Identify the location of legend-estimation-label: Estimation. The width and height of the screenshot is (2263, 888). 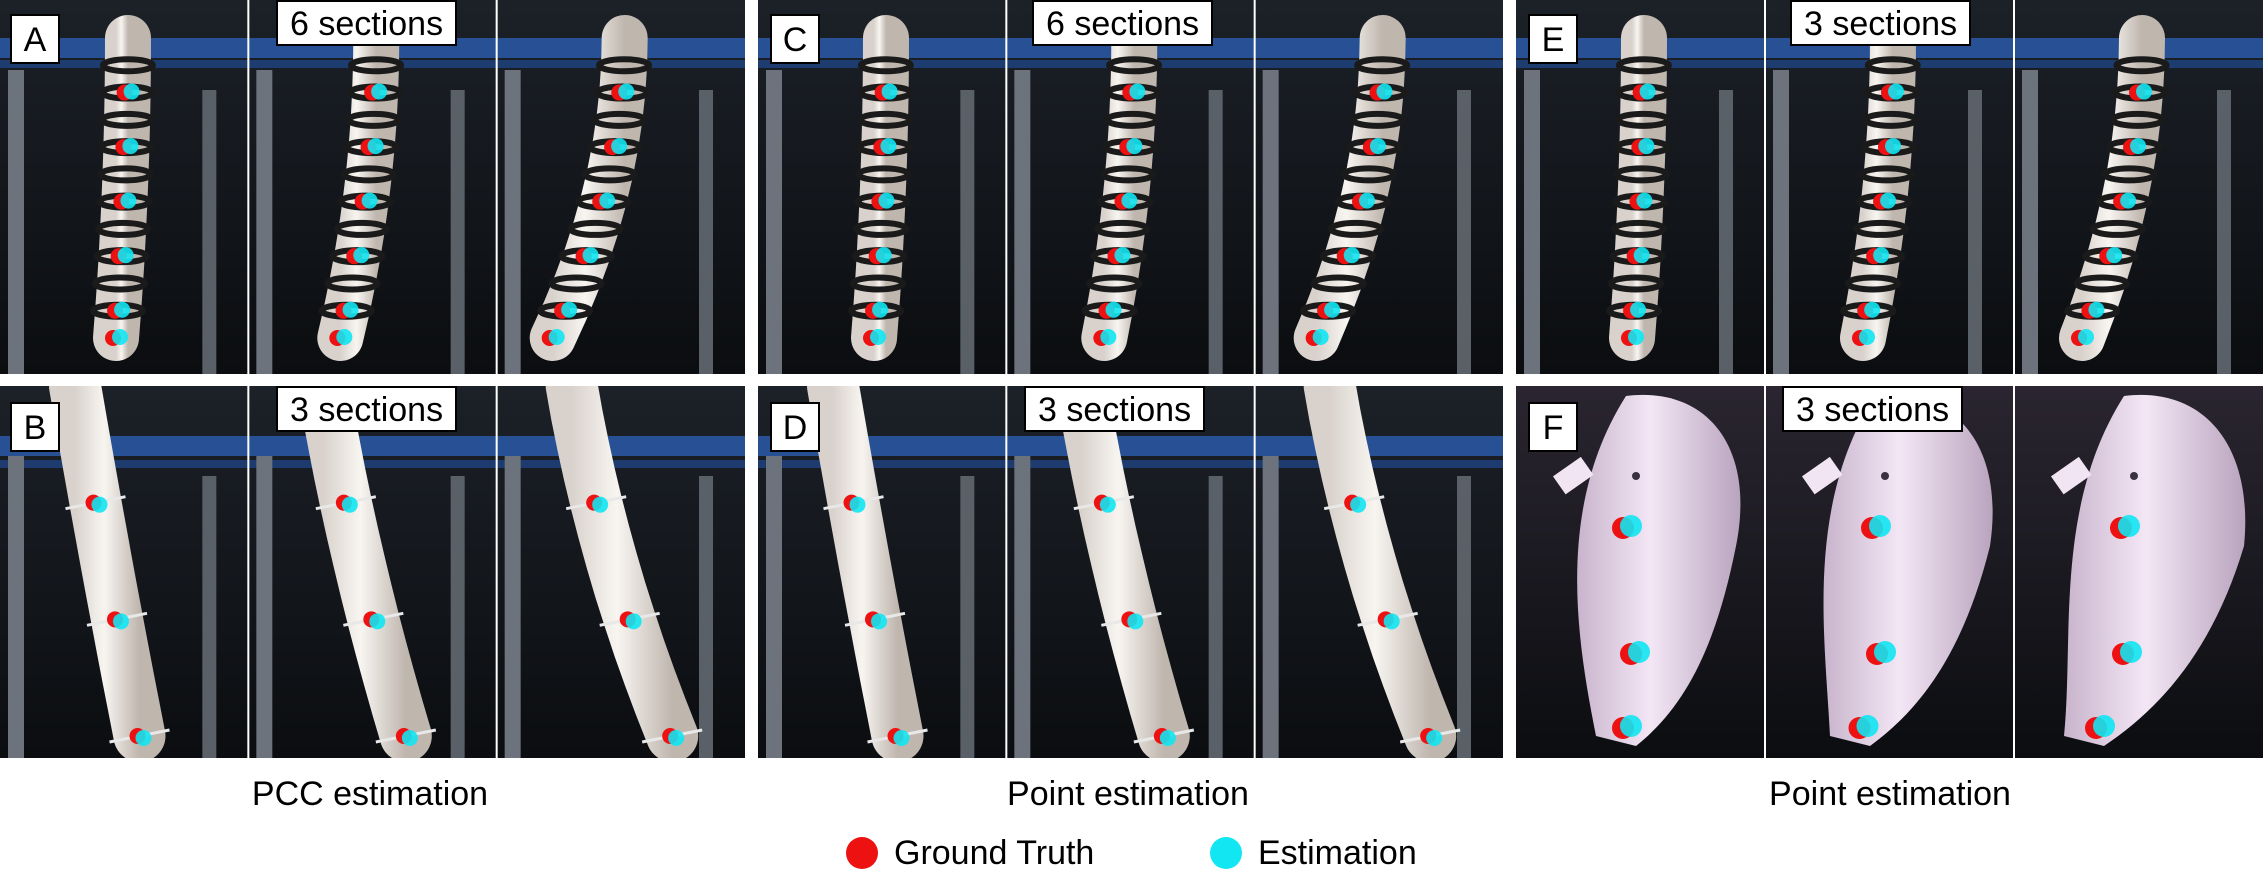
(1337, 853).